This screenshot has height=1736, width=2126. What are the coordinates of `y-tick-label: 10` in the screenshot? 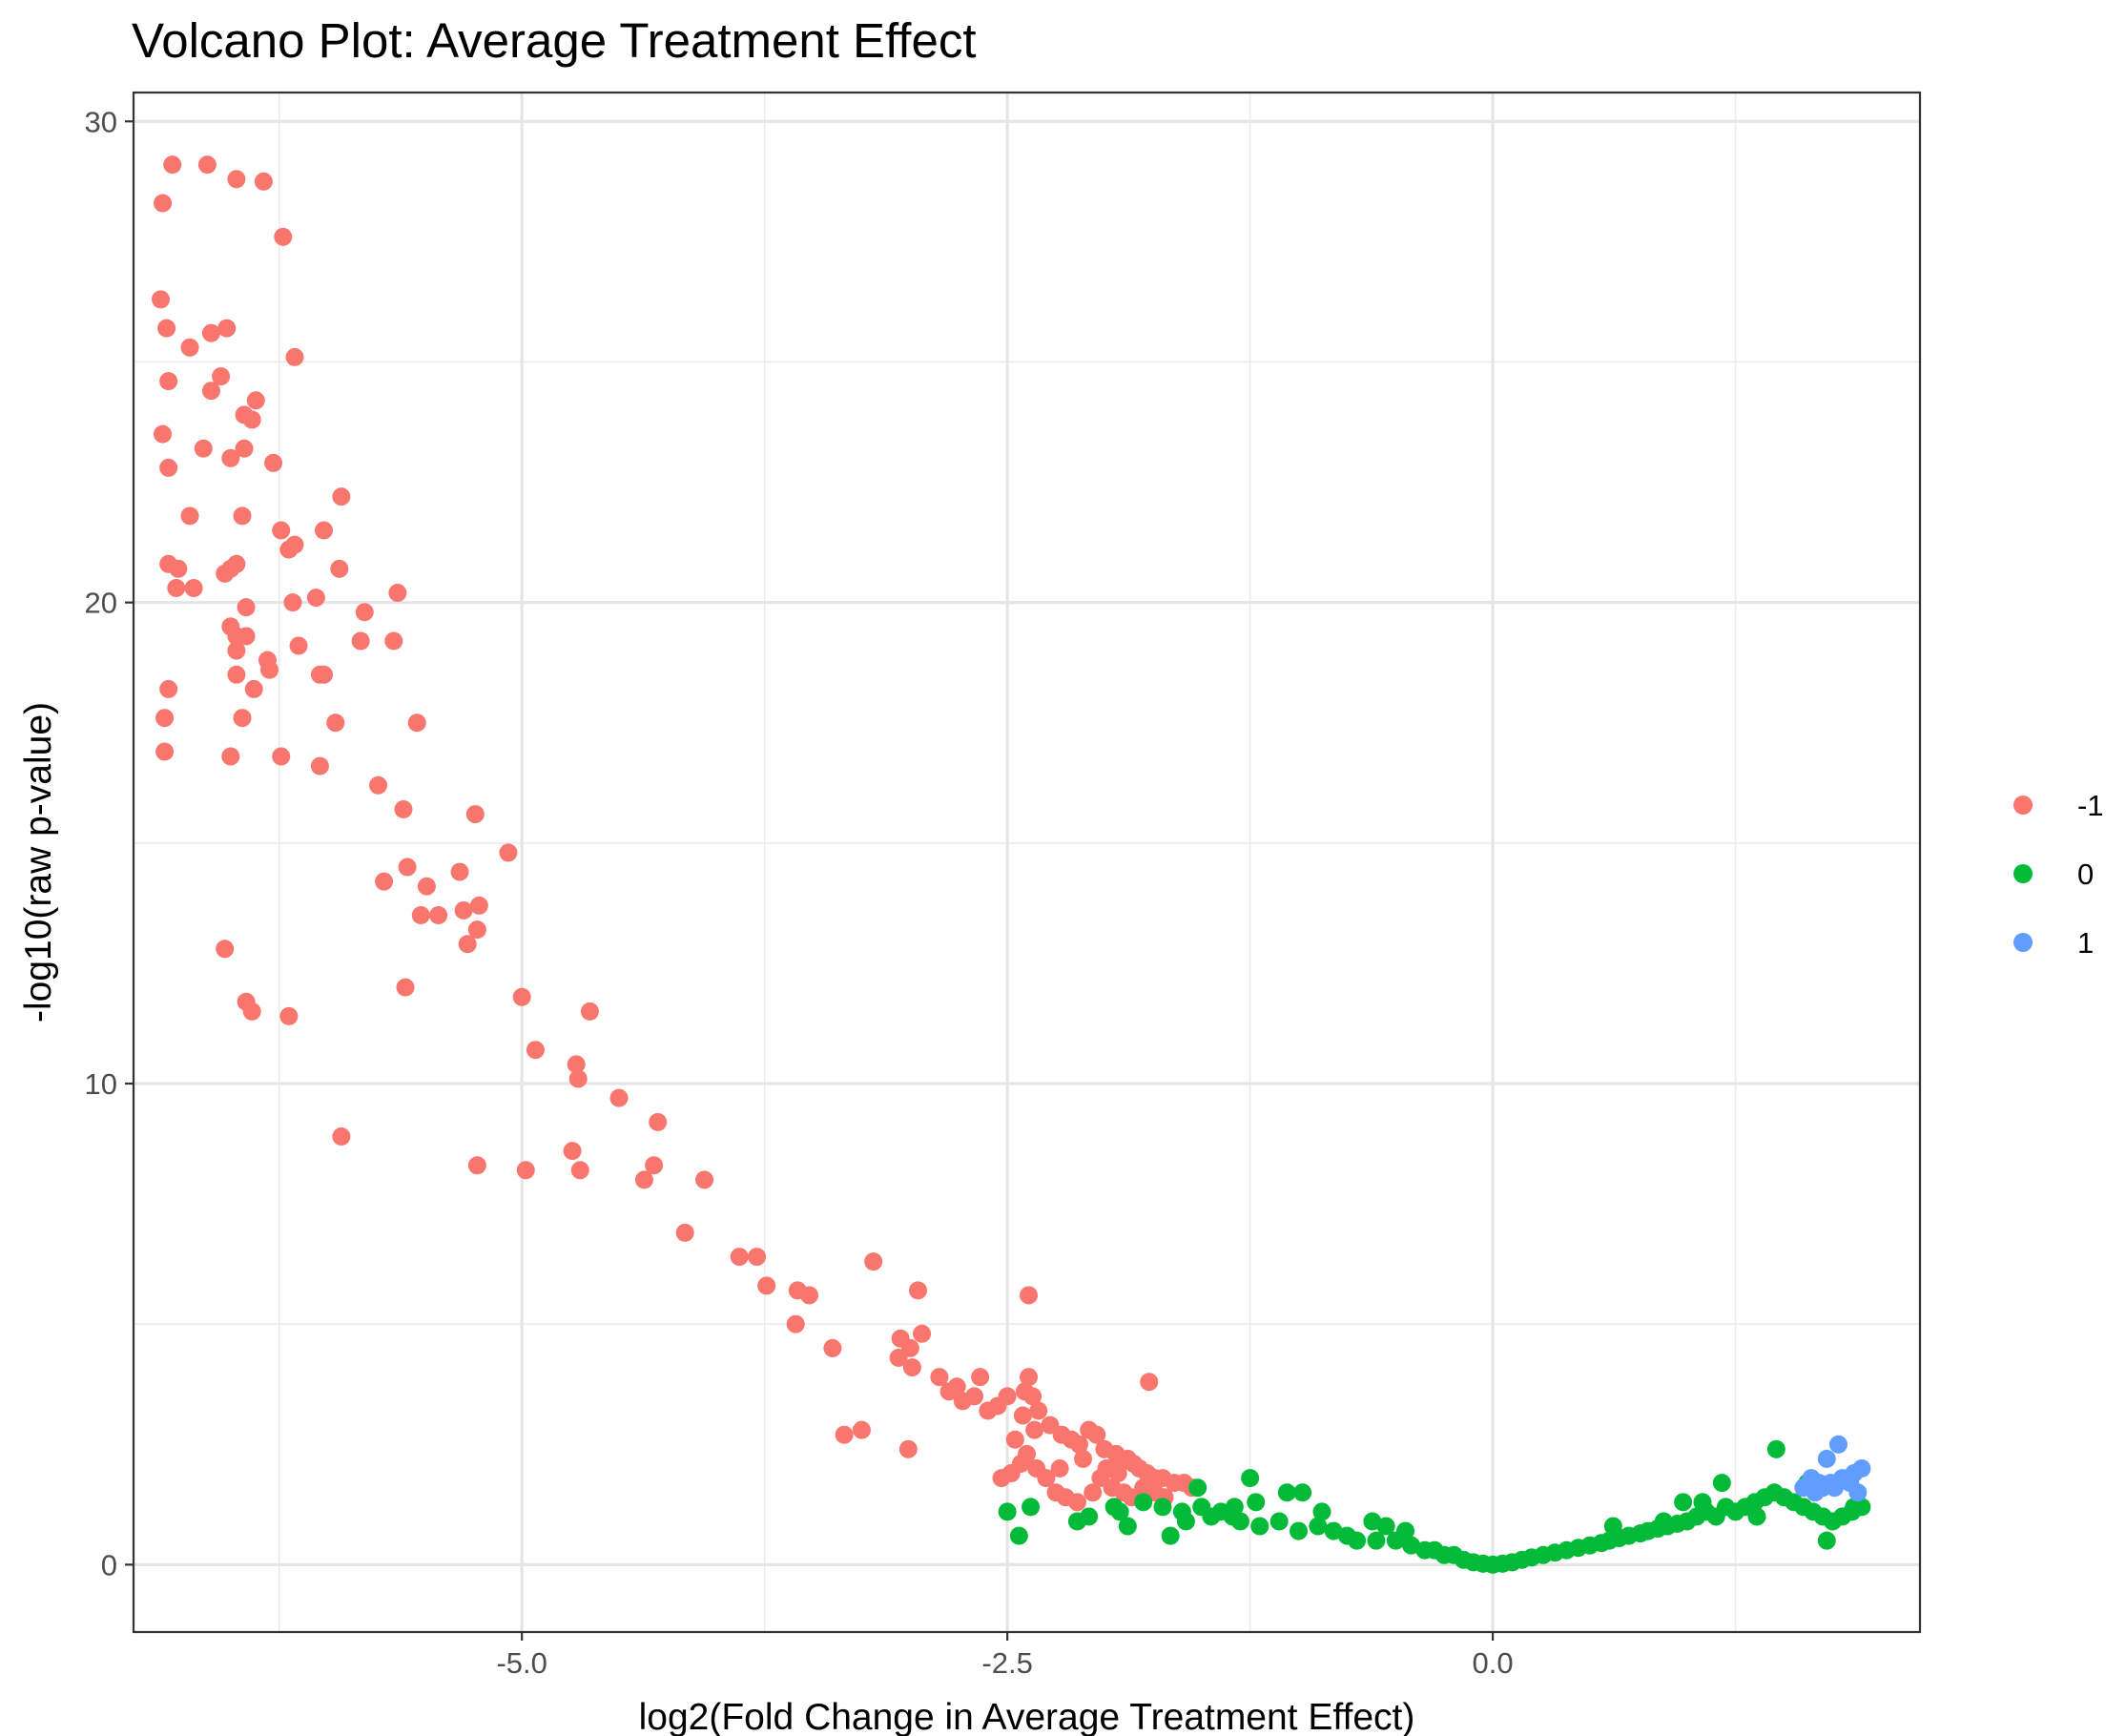 It's located at (101, 1084).